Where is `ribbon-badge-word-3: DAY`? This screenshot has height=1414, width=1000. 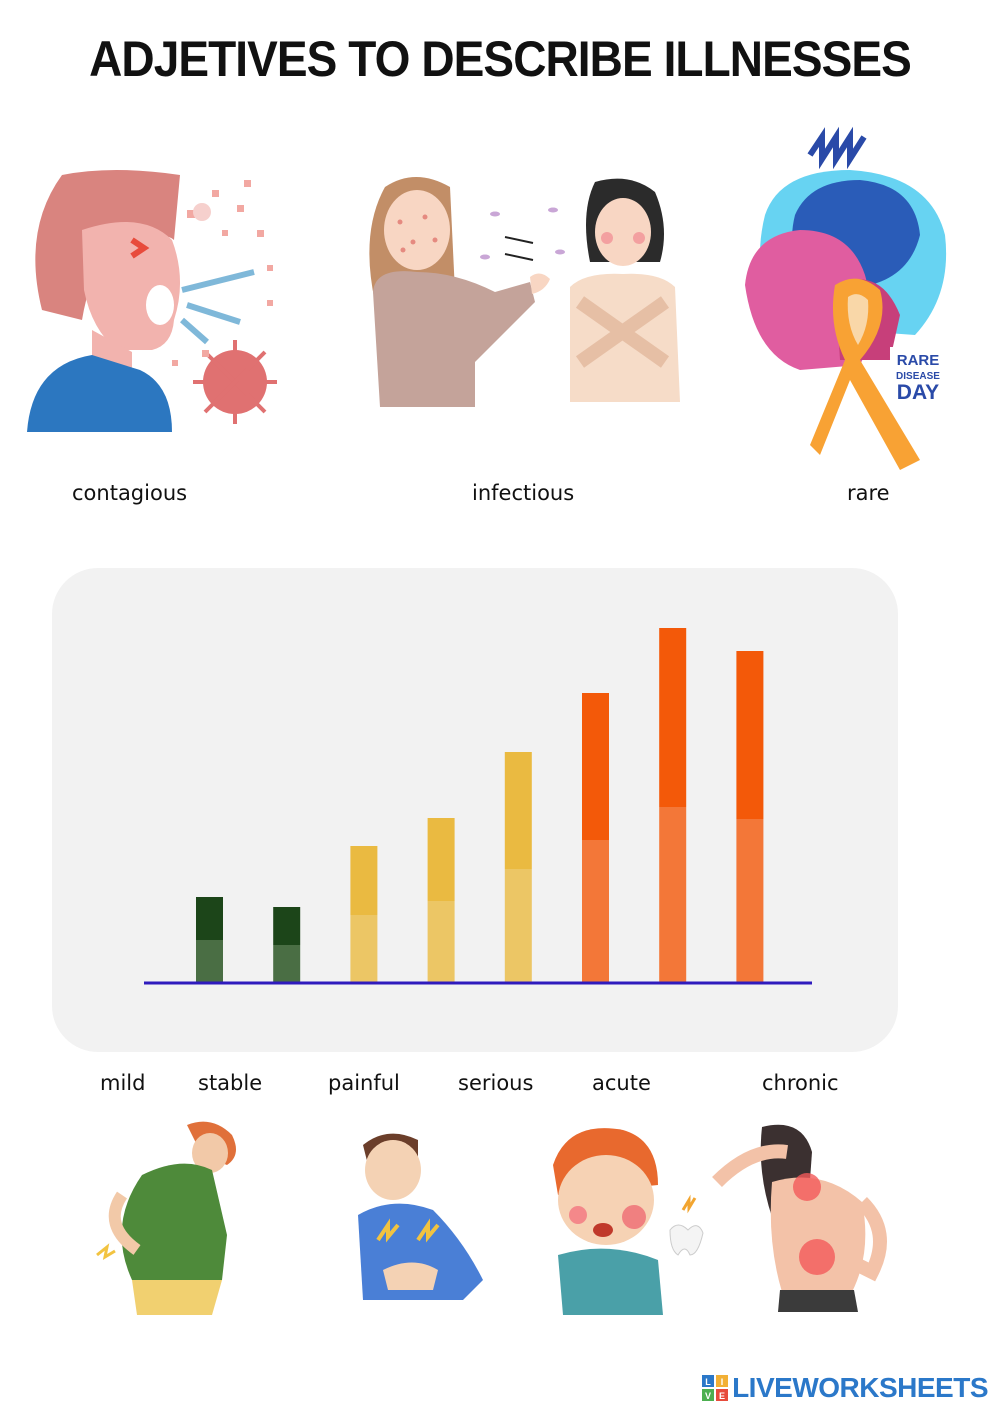 ribbon-badge-word-3: DAY is located at coordinates (918, 392).